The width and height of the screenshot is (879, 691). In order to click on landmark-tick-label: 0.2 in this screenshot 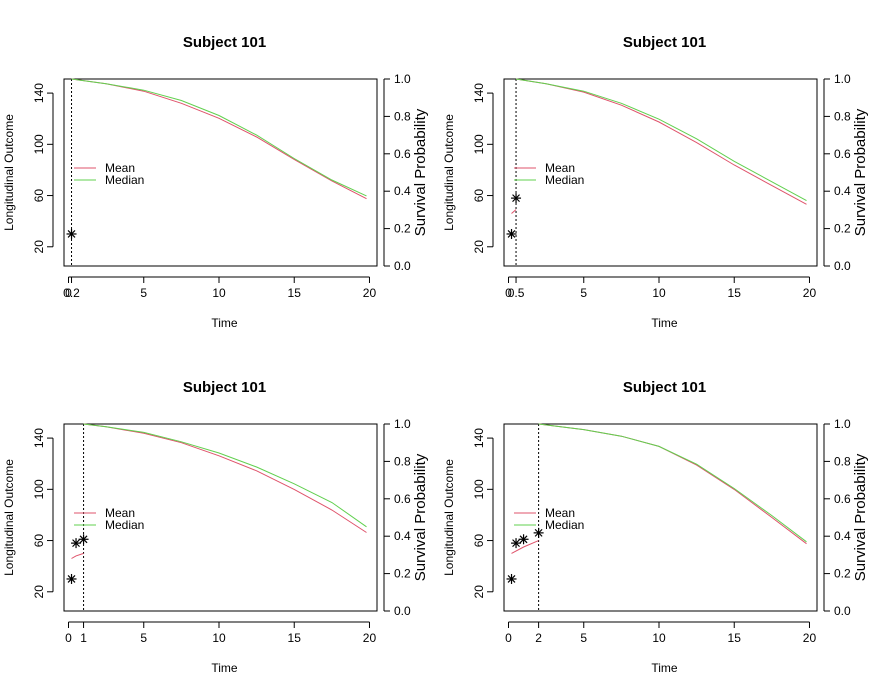, I will do `click(71, 293)`.